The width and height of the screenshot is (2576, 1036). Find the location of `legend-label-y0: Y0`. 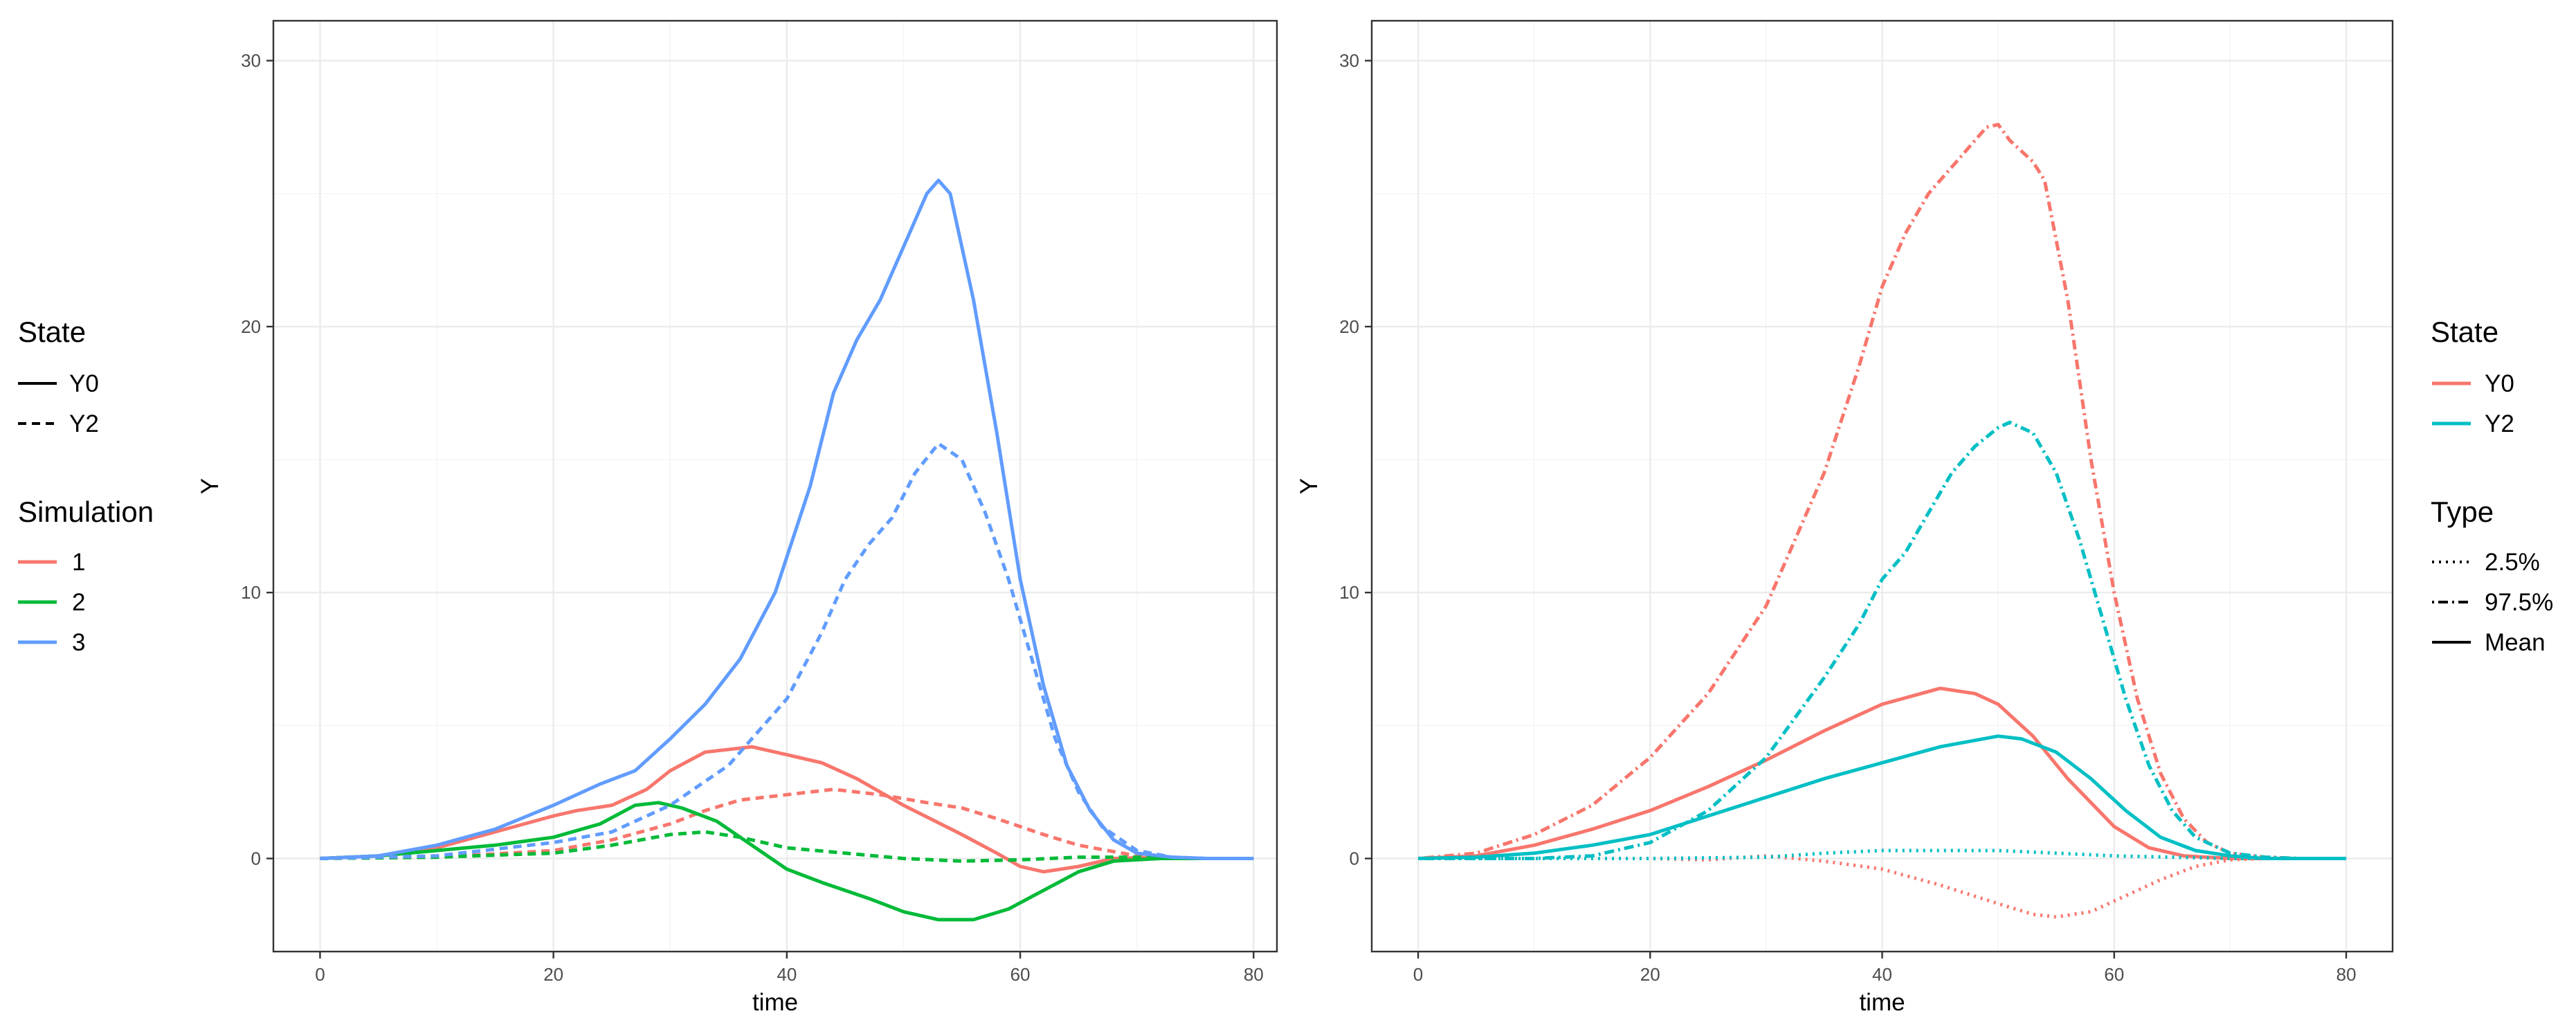

legend-label-y0: Y0 is located at coordinates (84, 383).